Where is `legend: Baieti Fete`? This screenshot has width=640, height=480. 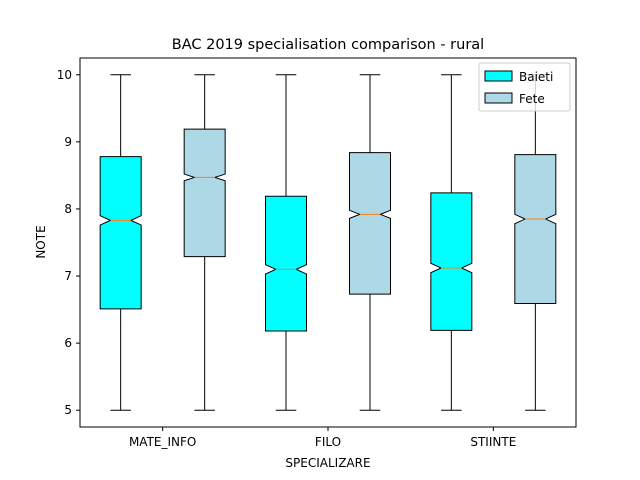
legend: Baieti Fete is located at coordinates (524, 87).